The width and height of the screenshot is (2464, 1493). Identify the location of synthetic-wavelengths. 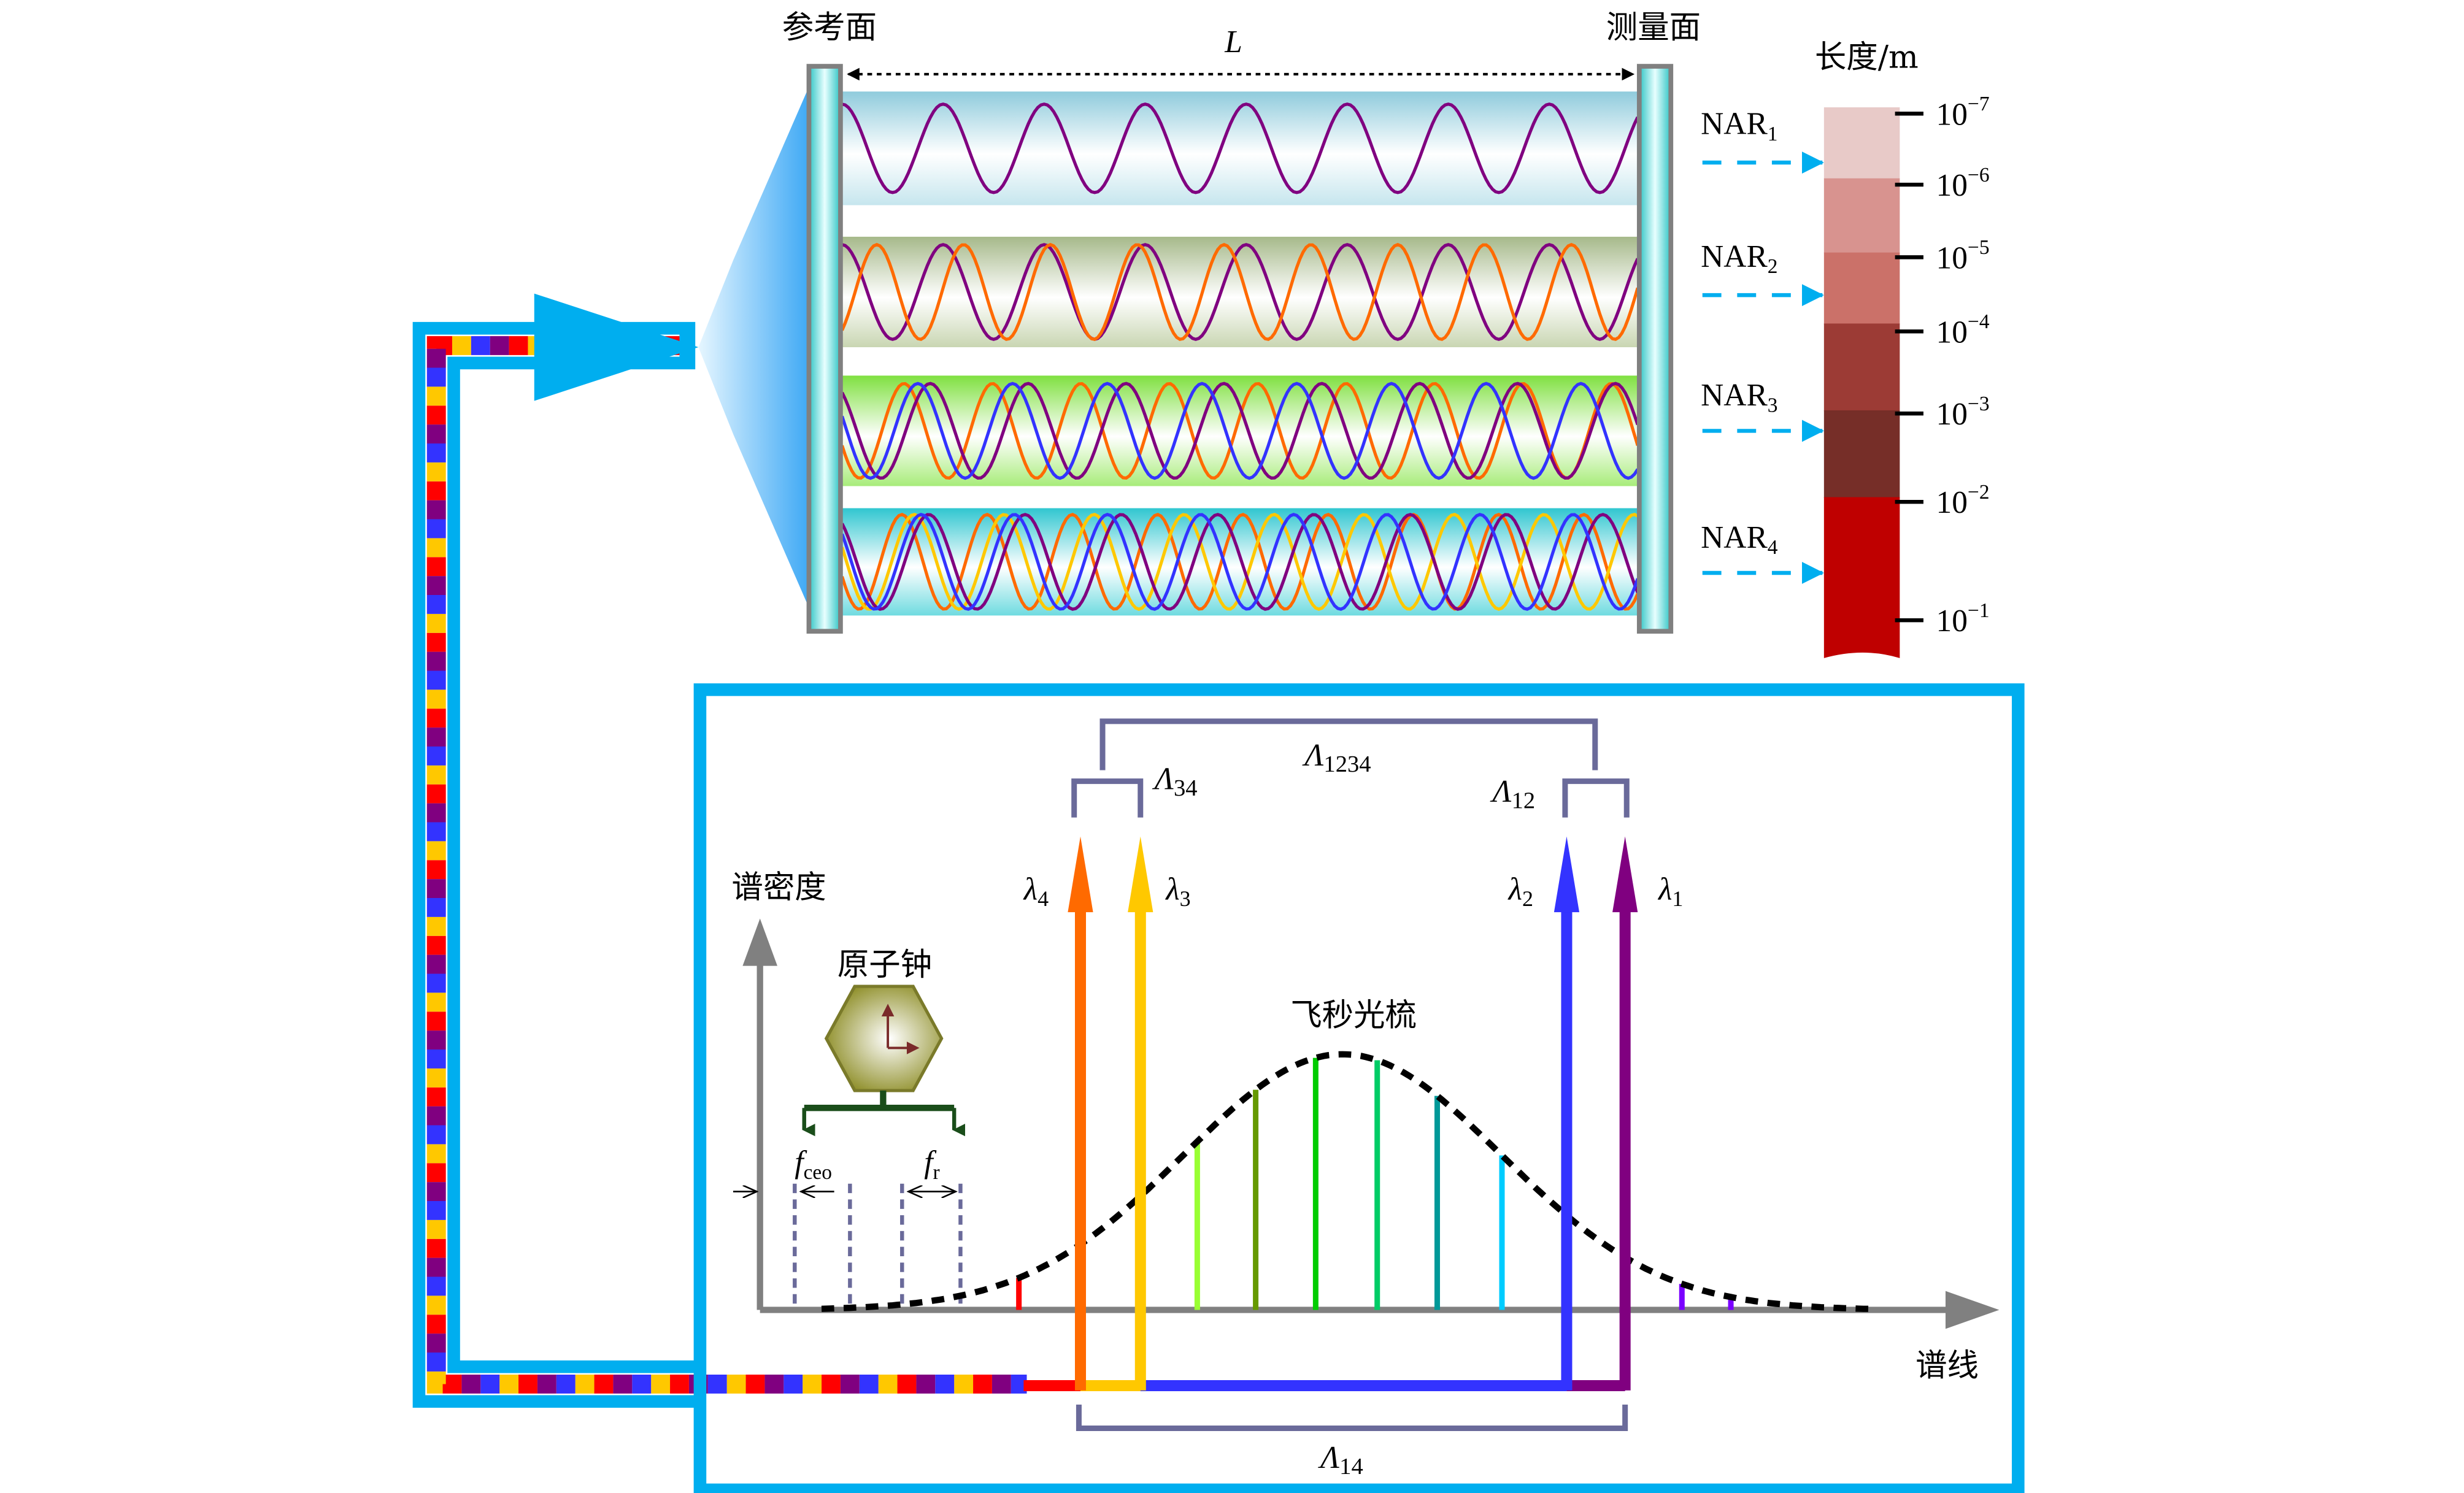
(1350, 1075).